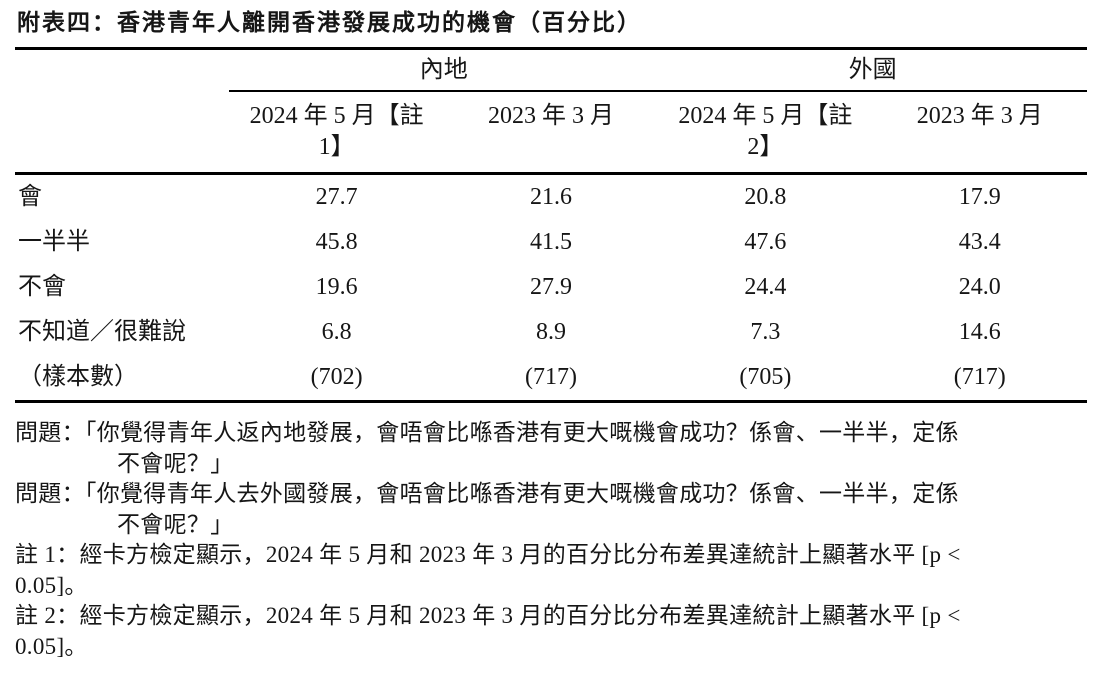 This screenshot has height=693, width=1097. I want to click on col-header-line: 2】, so click(765, 147).